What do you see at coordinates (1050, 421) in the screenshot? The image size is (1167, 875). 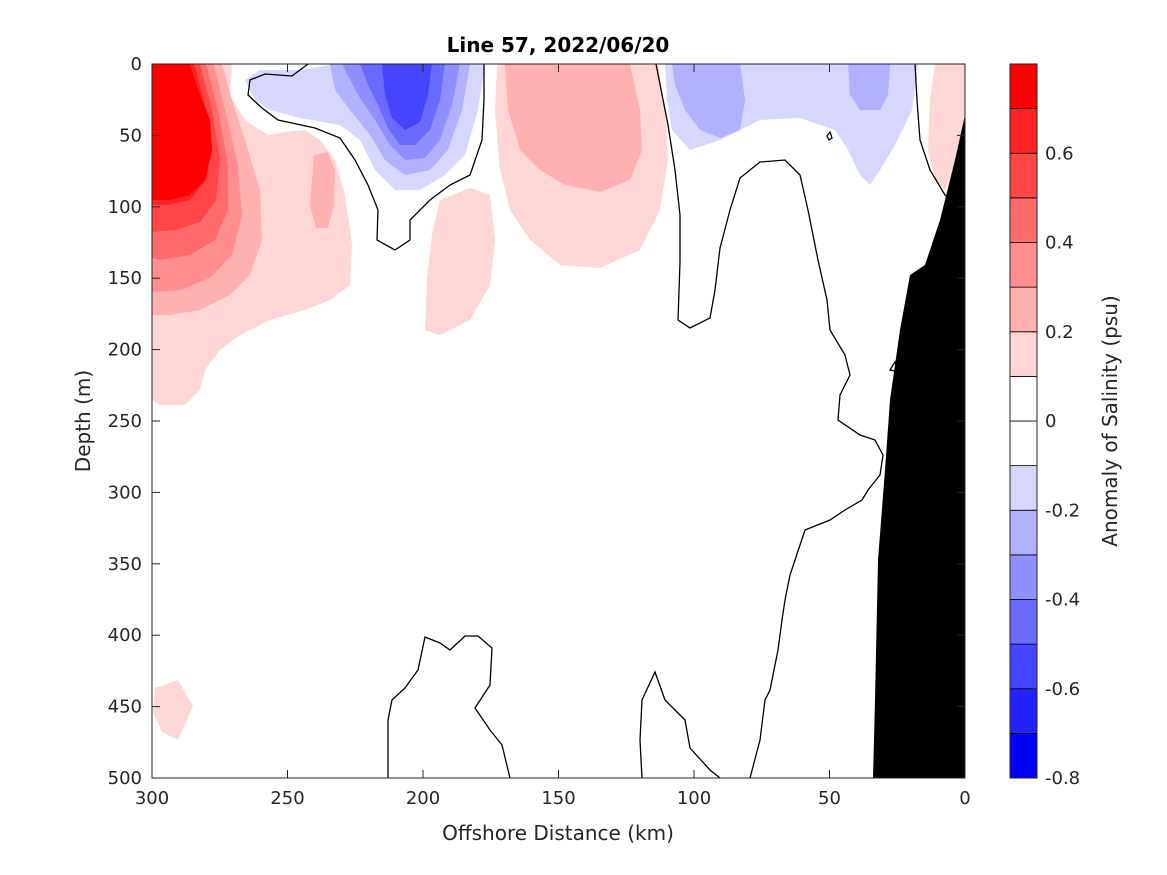 I see `colorbar-tick-label: 0` at bounding box center [1050, 421].